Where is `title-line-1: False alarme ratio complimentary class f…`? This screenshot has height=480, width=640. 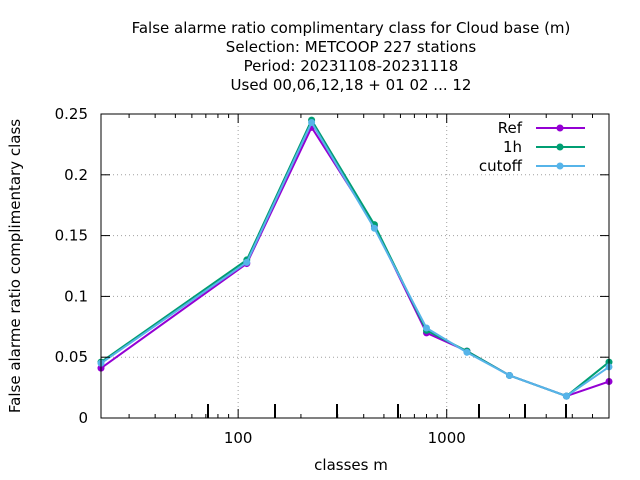 title-line-1: False alarme ratio complimentary class f… is located at coordinates (351, 28).